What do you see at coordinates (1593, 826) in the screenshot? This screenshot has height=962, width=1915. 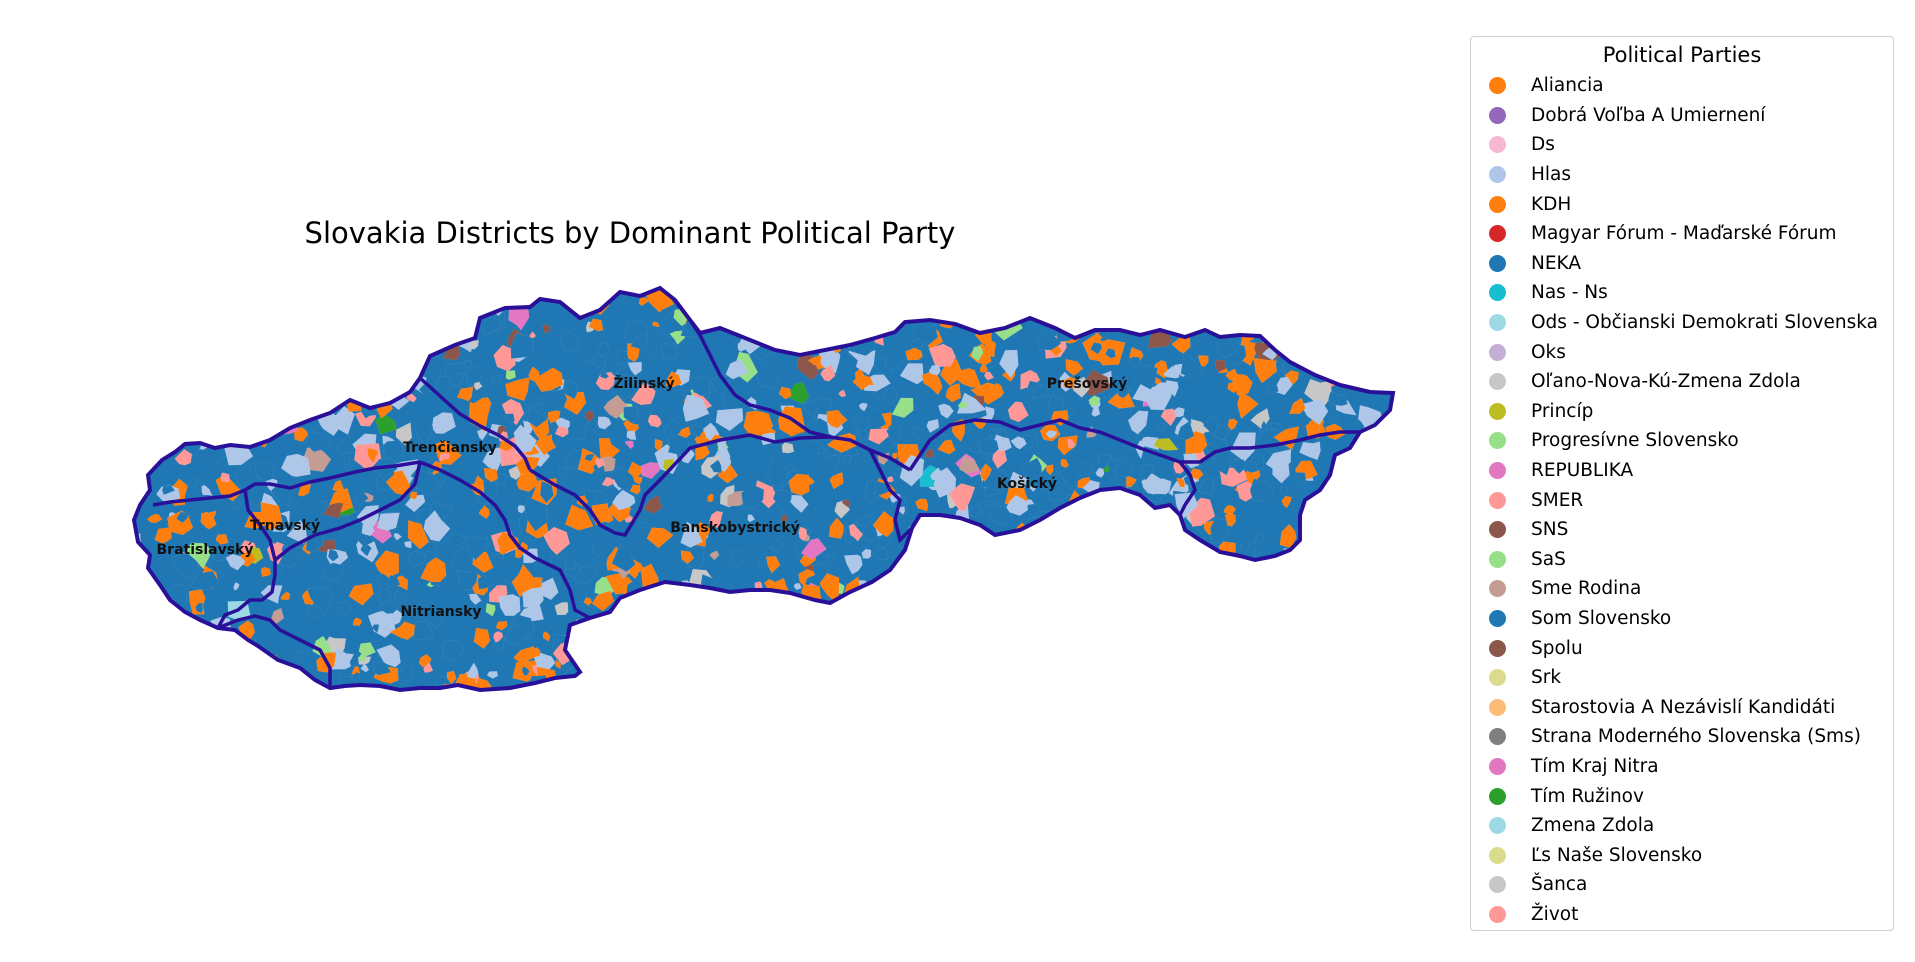 I see `legend-label: Zmena Zdola` at bounding box center [1593, 826].